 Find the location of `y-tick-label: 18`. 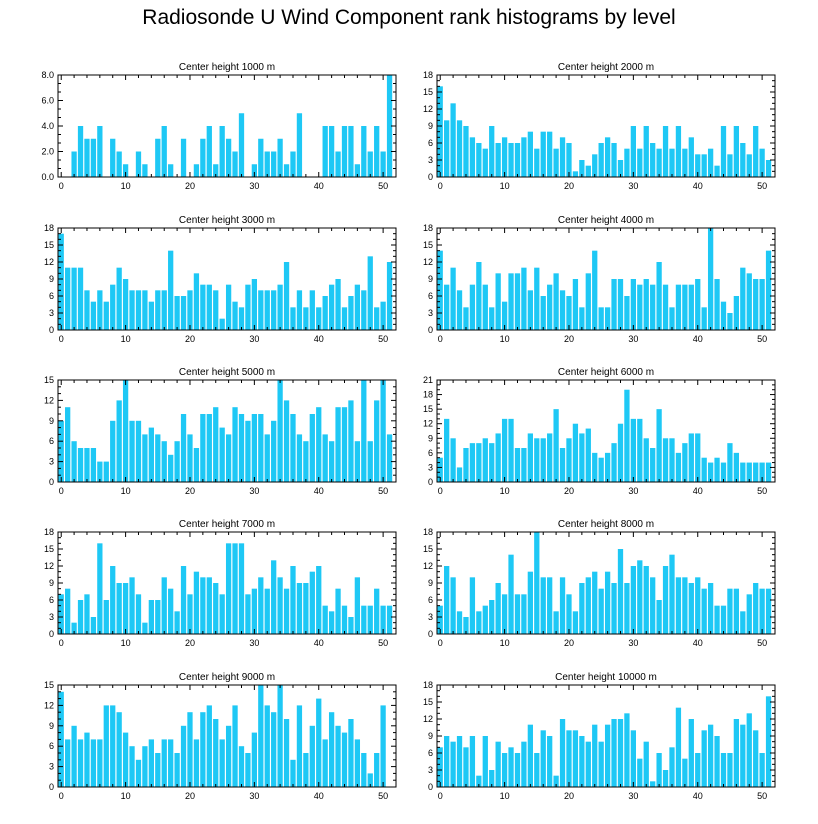

y-tick-label: 18 is located at coordinates (49, 532).